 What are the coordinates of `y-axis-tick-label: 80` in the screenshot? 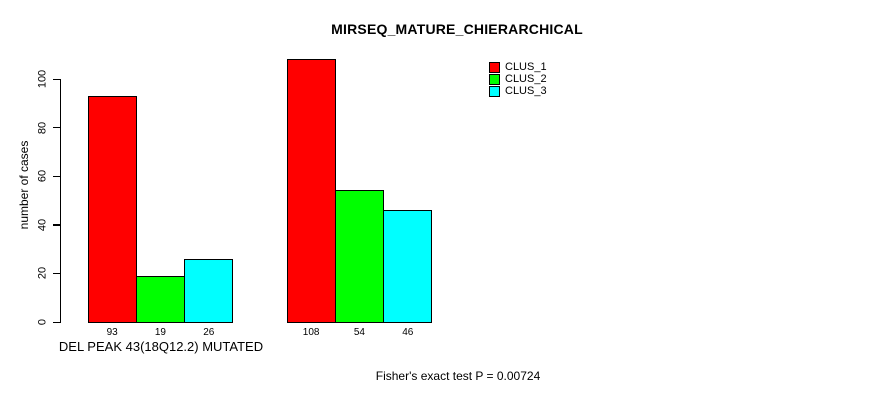 It's located at (42, 127).